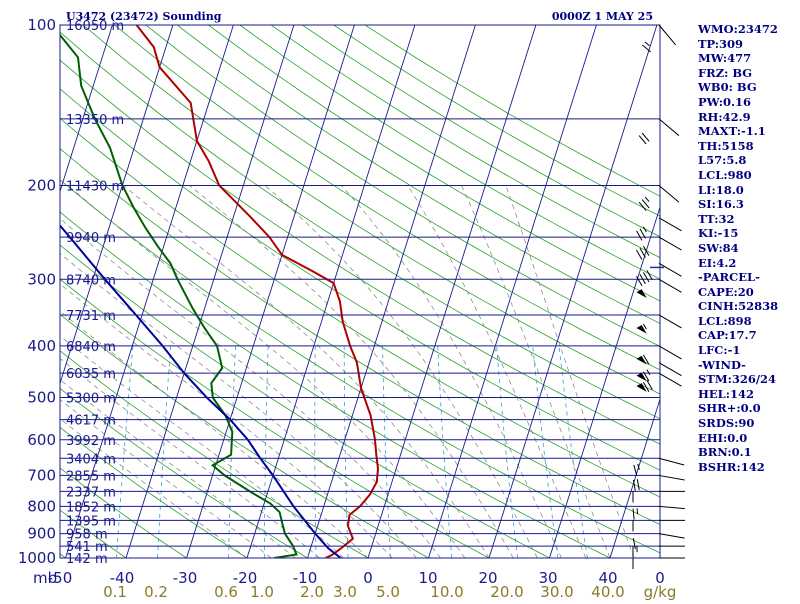 The height and width of the screenshot is (604, 800). I want to click on index-line: CINH:52838, so click(749, 306).